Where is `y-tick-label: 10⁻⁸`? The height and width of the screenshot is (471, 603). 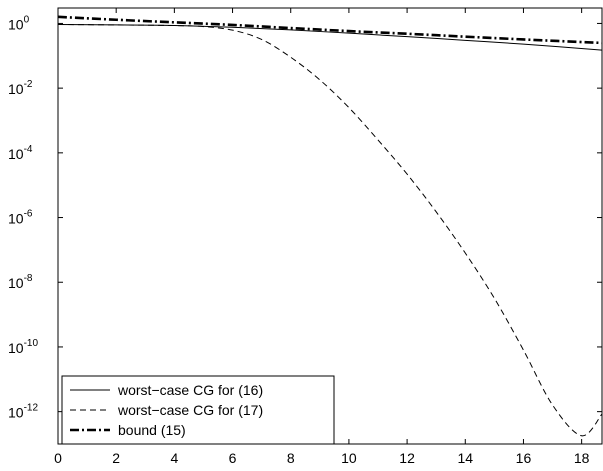
y-tick-label: 10⁻⁸ is located at coordinates (20, 282).